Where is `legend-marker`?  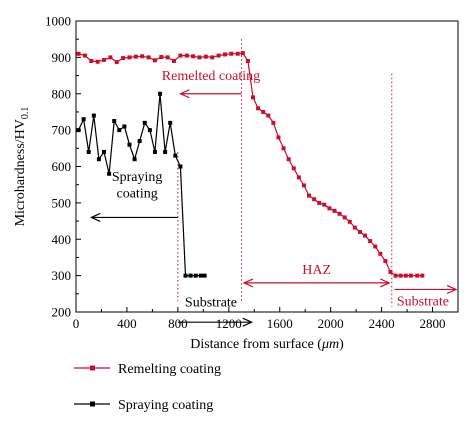 legend-marker is located at coordinates (92, 368).